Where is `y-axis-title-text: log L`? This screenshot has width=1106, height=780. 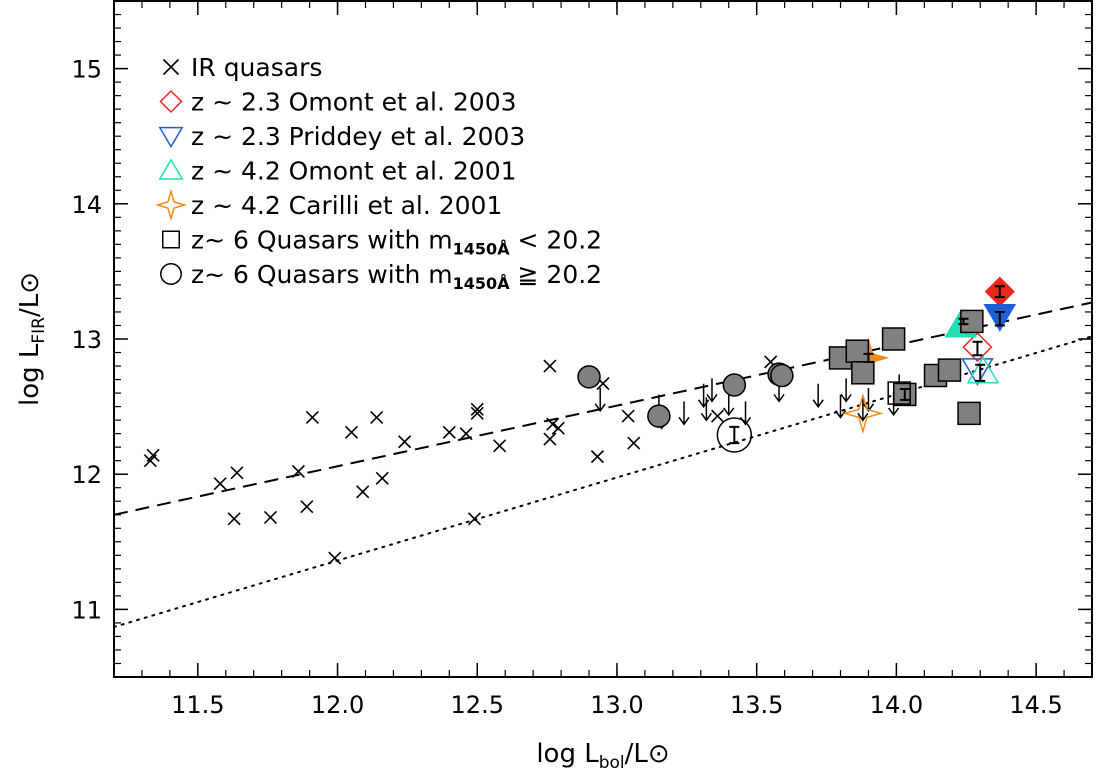
y-axis-title-text: log L is located at coordinates (30, 374).